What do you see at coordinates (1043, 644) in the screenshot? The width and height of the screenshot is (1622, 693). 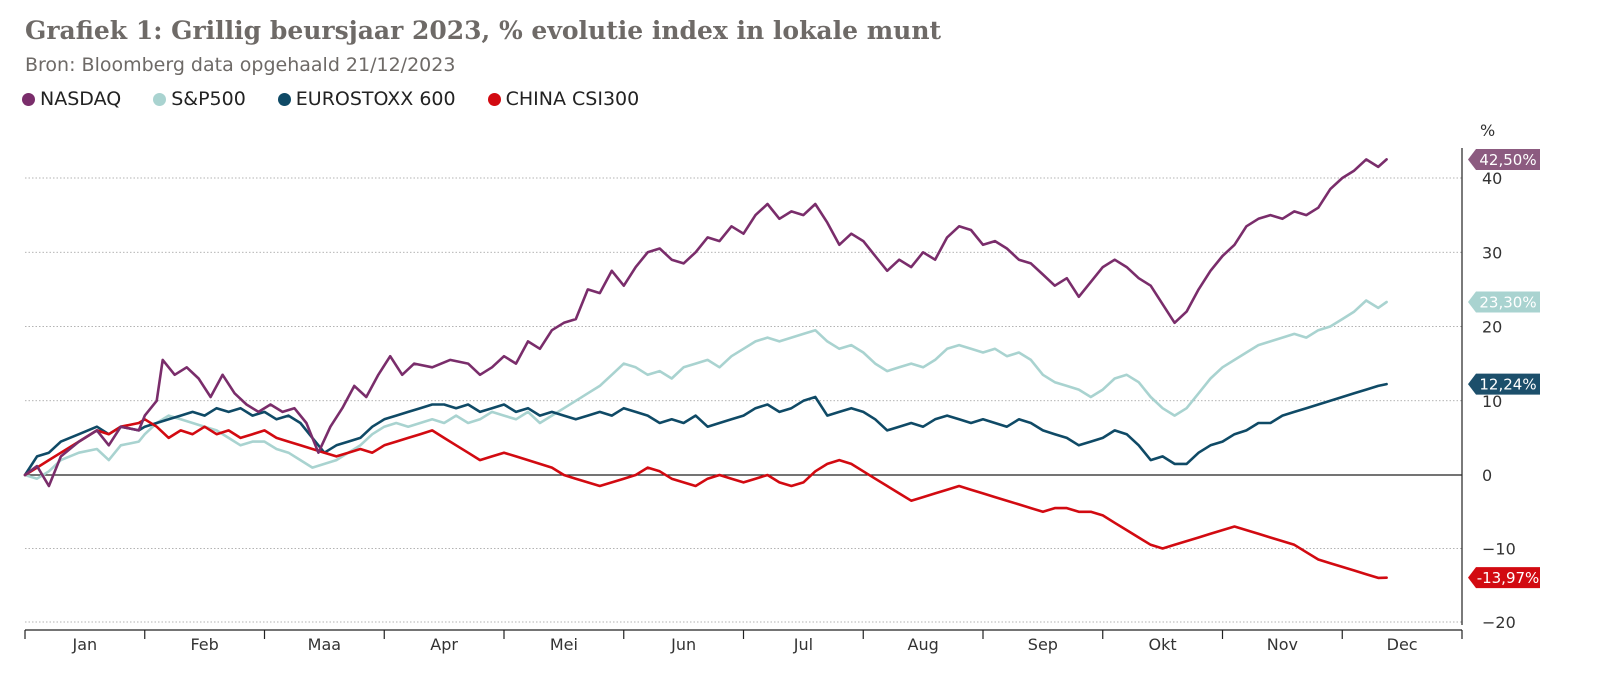 I see `x-tick-label: Sep` at bounding box center [1043, 644].